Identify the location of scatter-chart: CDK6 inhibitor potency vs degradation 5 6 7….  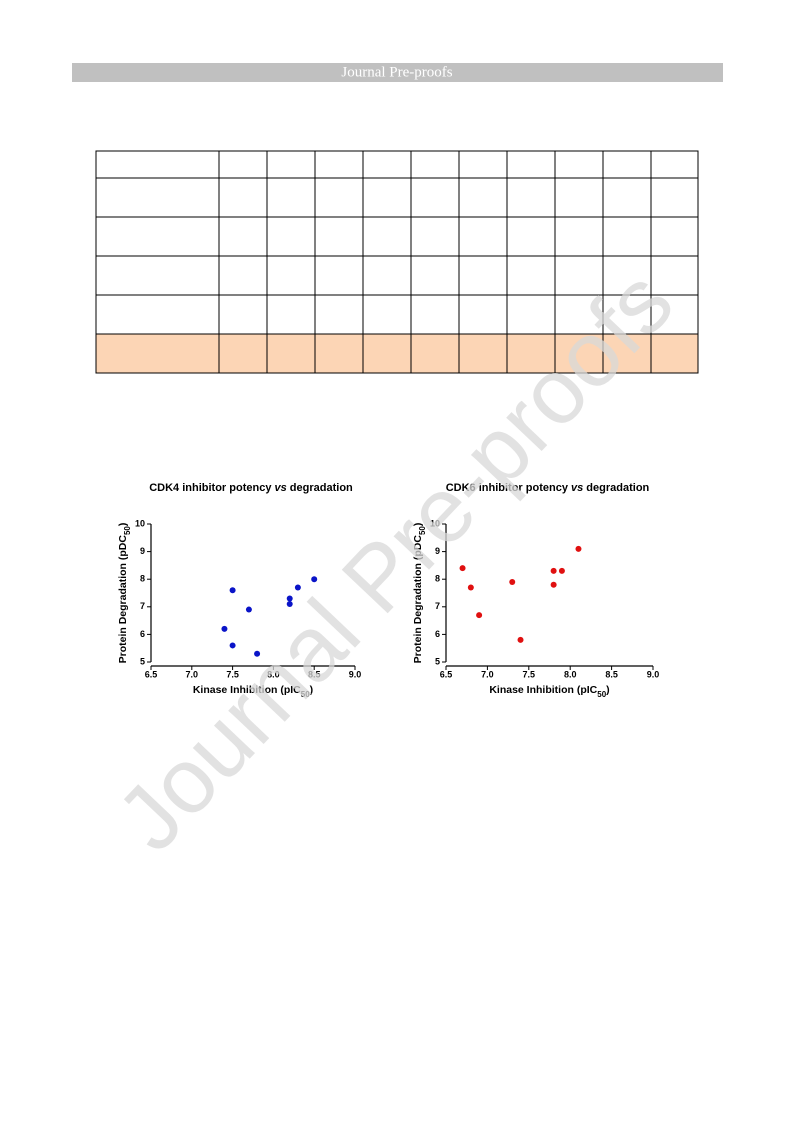
(535, 590).